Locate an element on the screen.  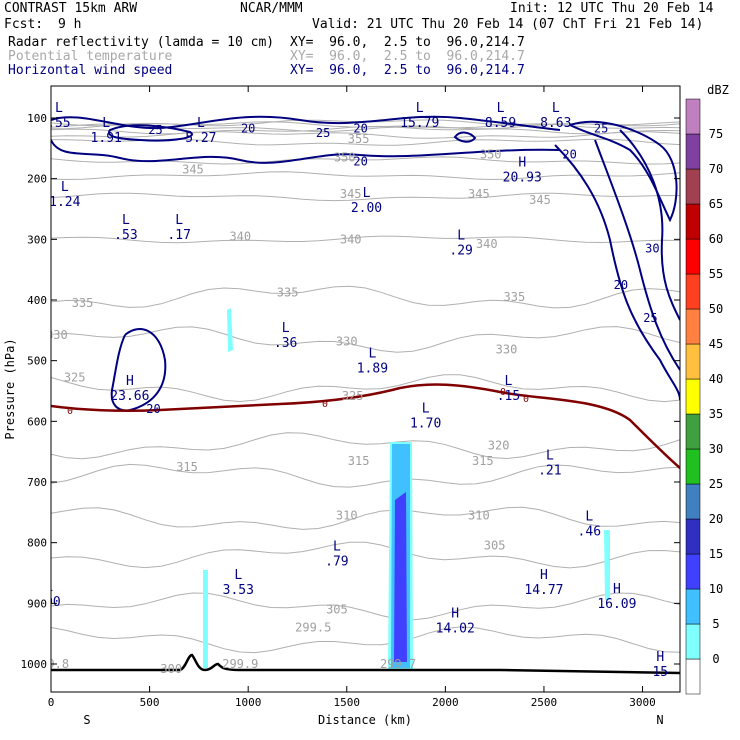
y-tick-label: 700 is located at coordinates (37, 482).